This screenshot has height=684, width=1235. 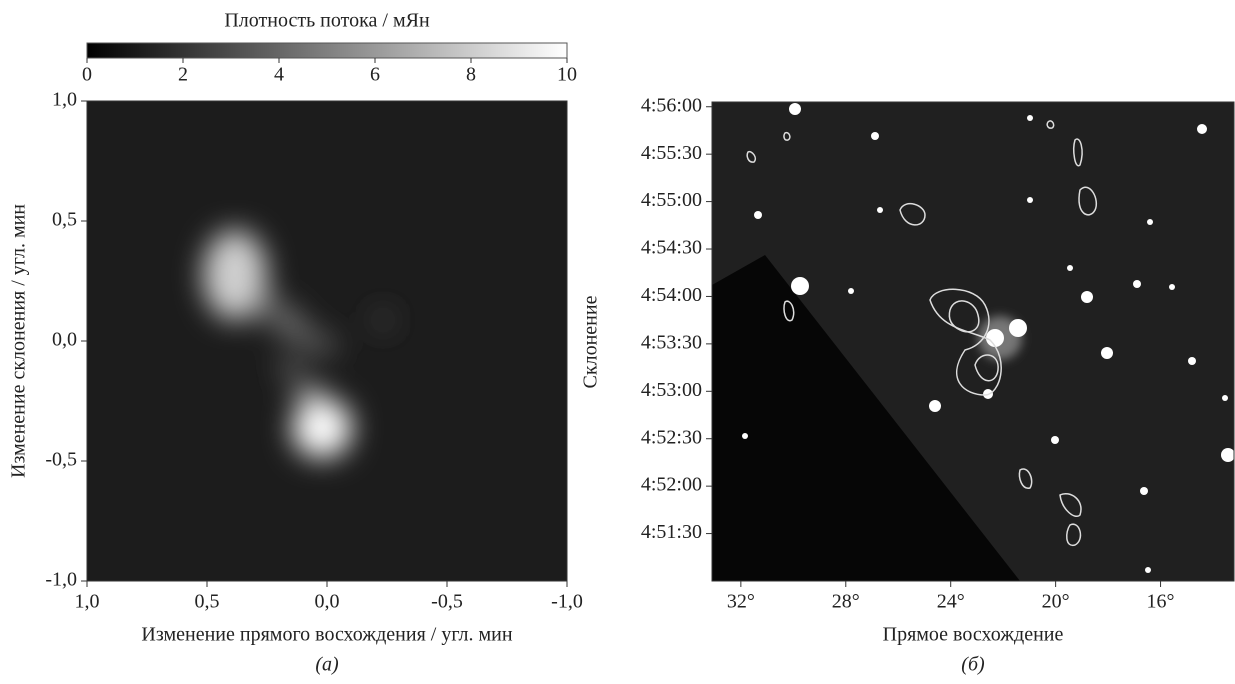 I want to click on y-tick-label: -0,5, so click(x=61, y=460).